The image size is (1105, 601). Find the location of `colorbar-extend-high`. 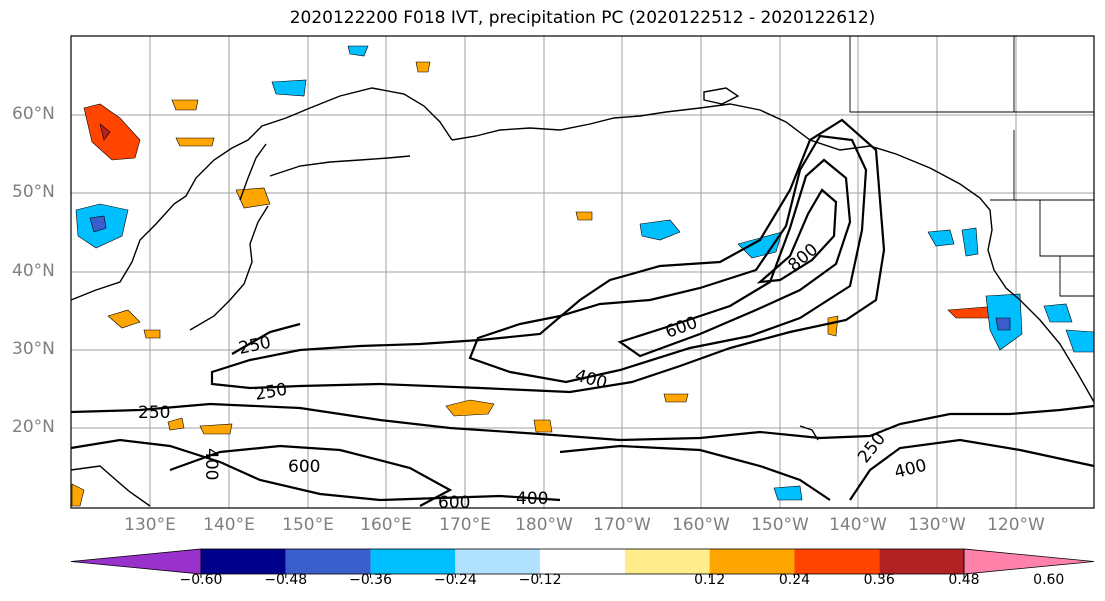

colorbar-extend-high is located at coordinates (1029, 561).